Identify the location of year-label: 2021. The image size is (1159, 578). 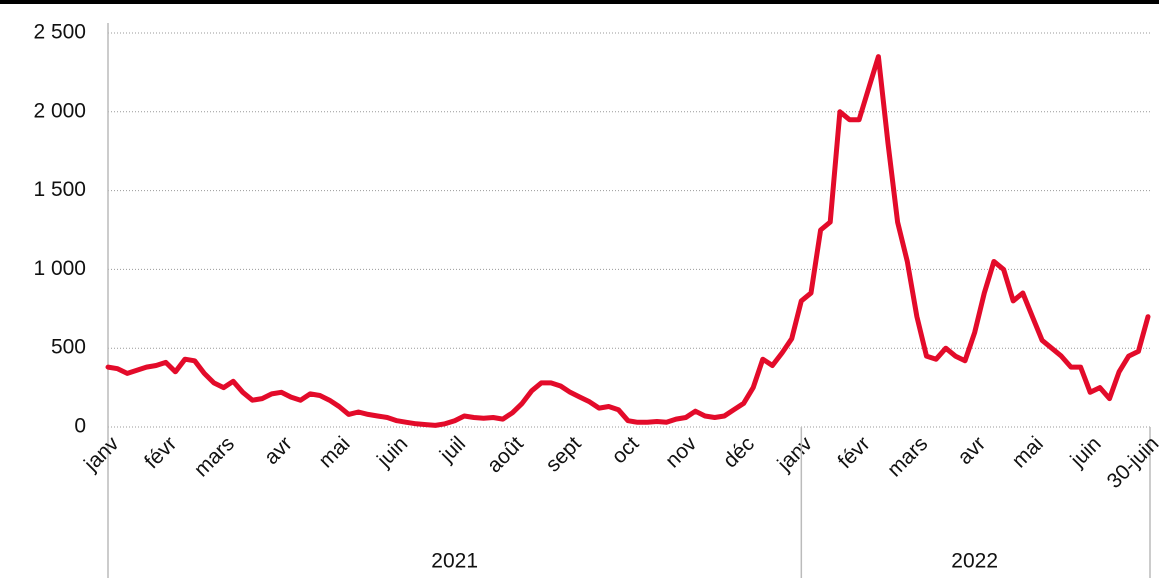
(454, 561).